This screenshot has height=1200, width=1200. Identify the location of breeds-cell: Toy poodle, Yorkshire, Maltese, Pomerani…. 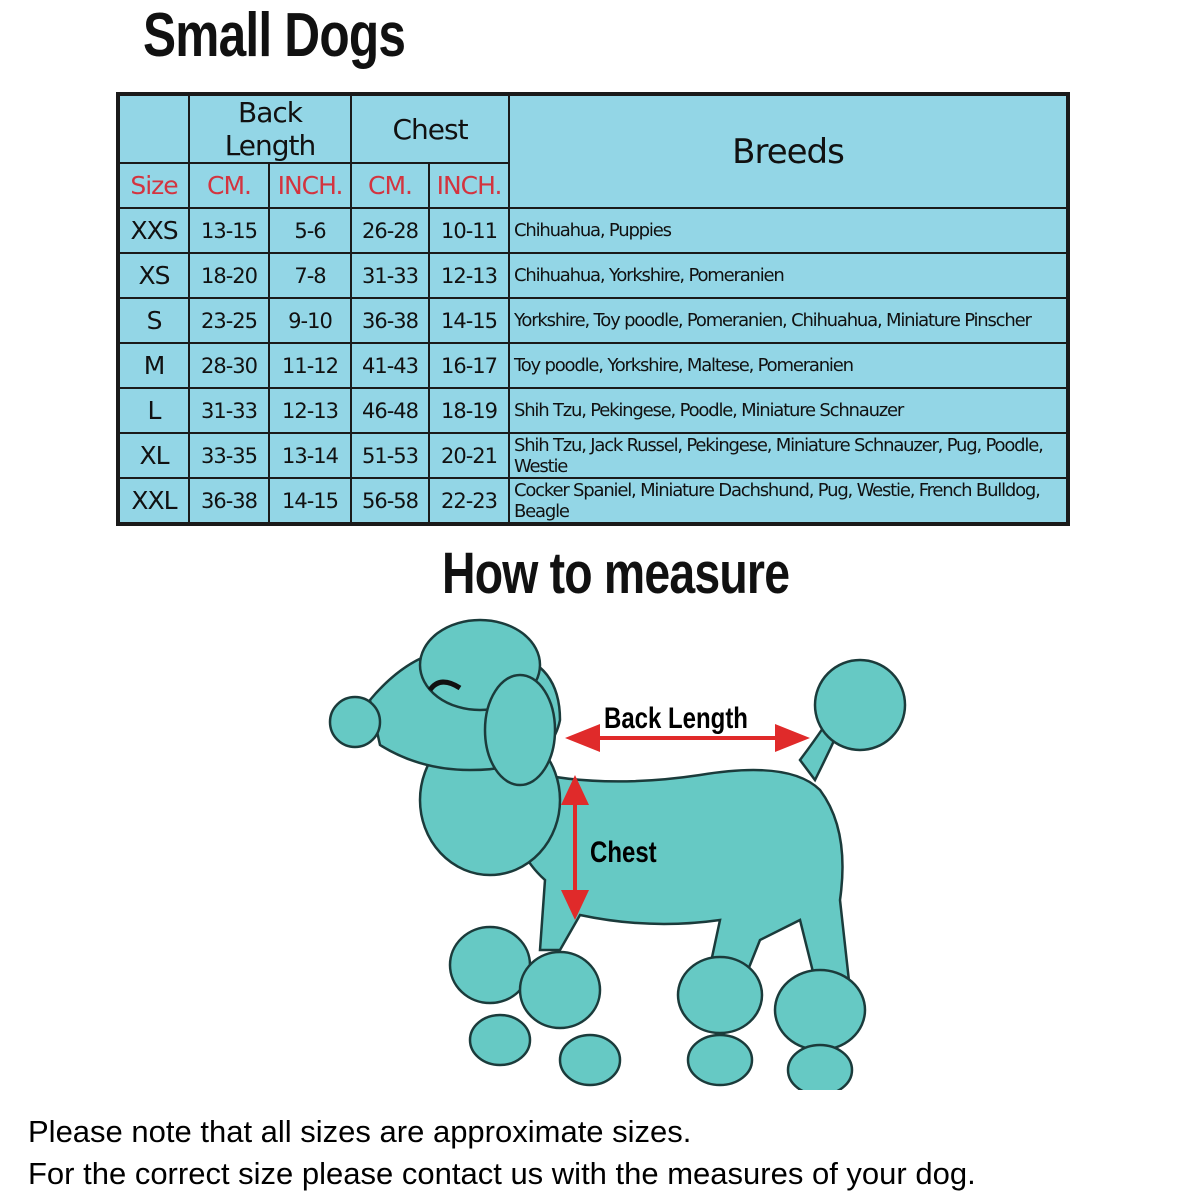
(788, 365).